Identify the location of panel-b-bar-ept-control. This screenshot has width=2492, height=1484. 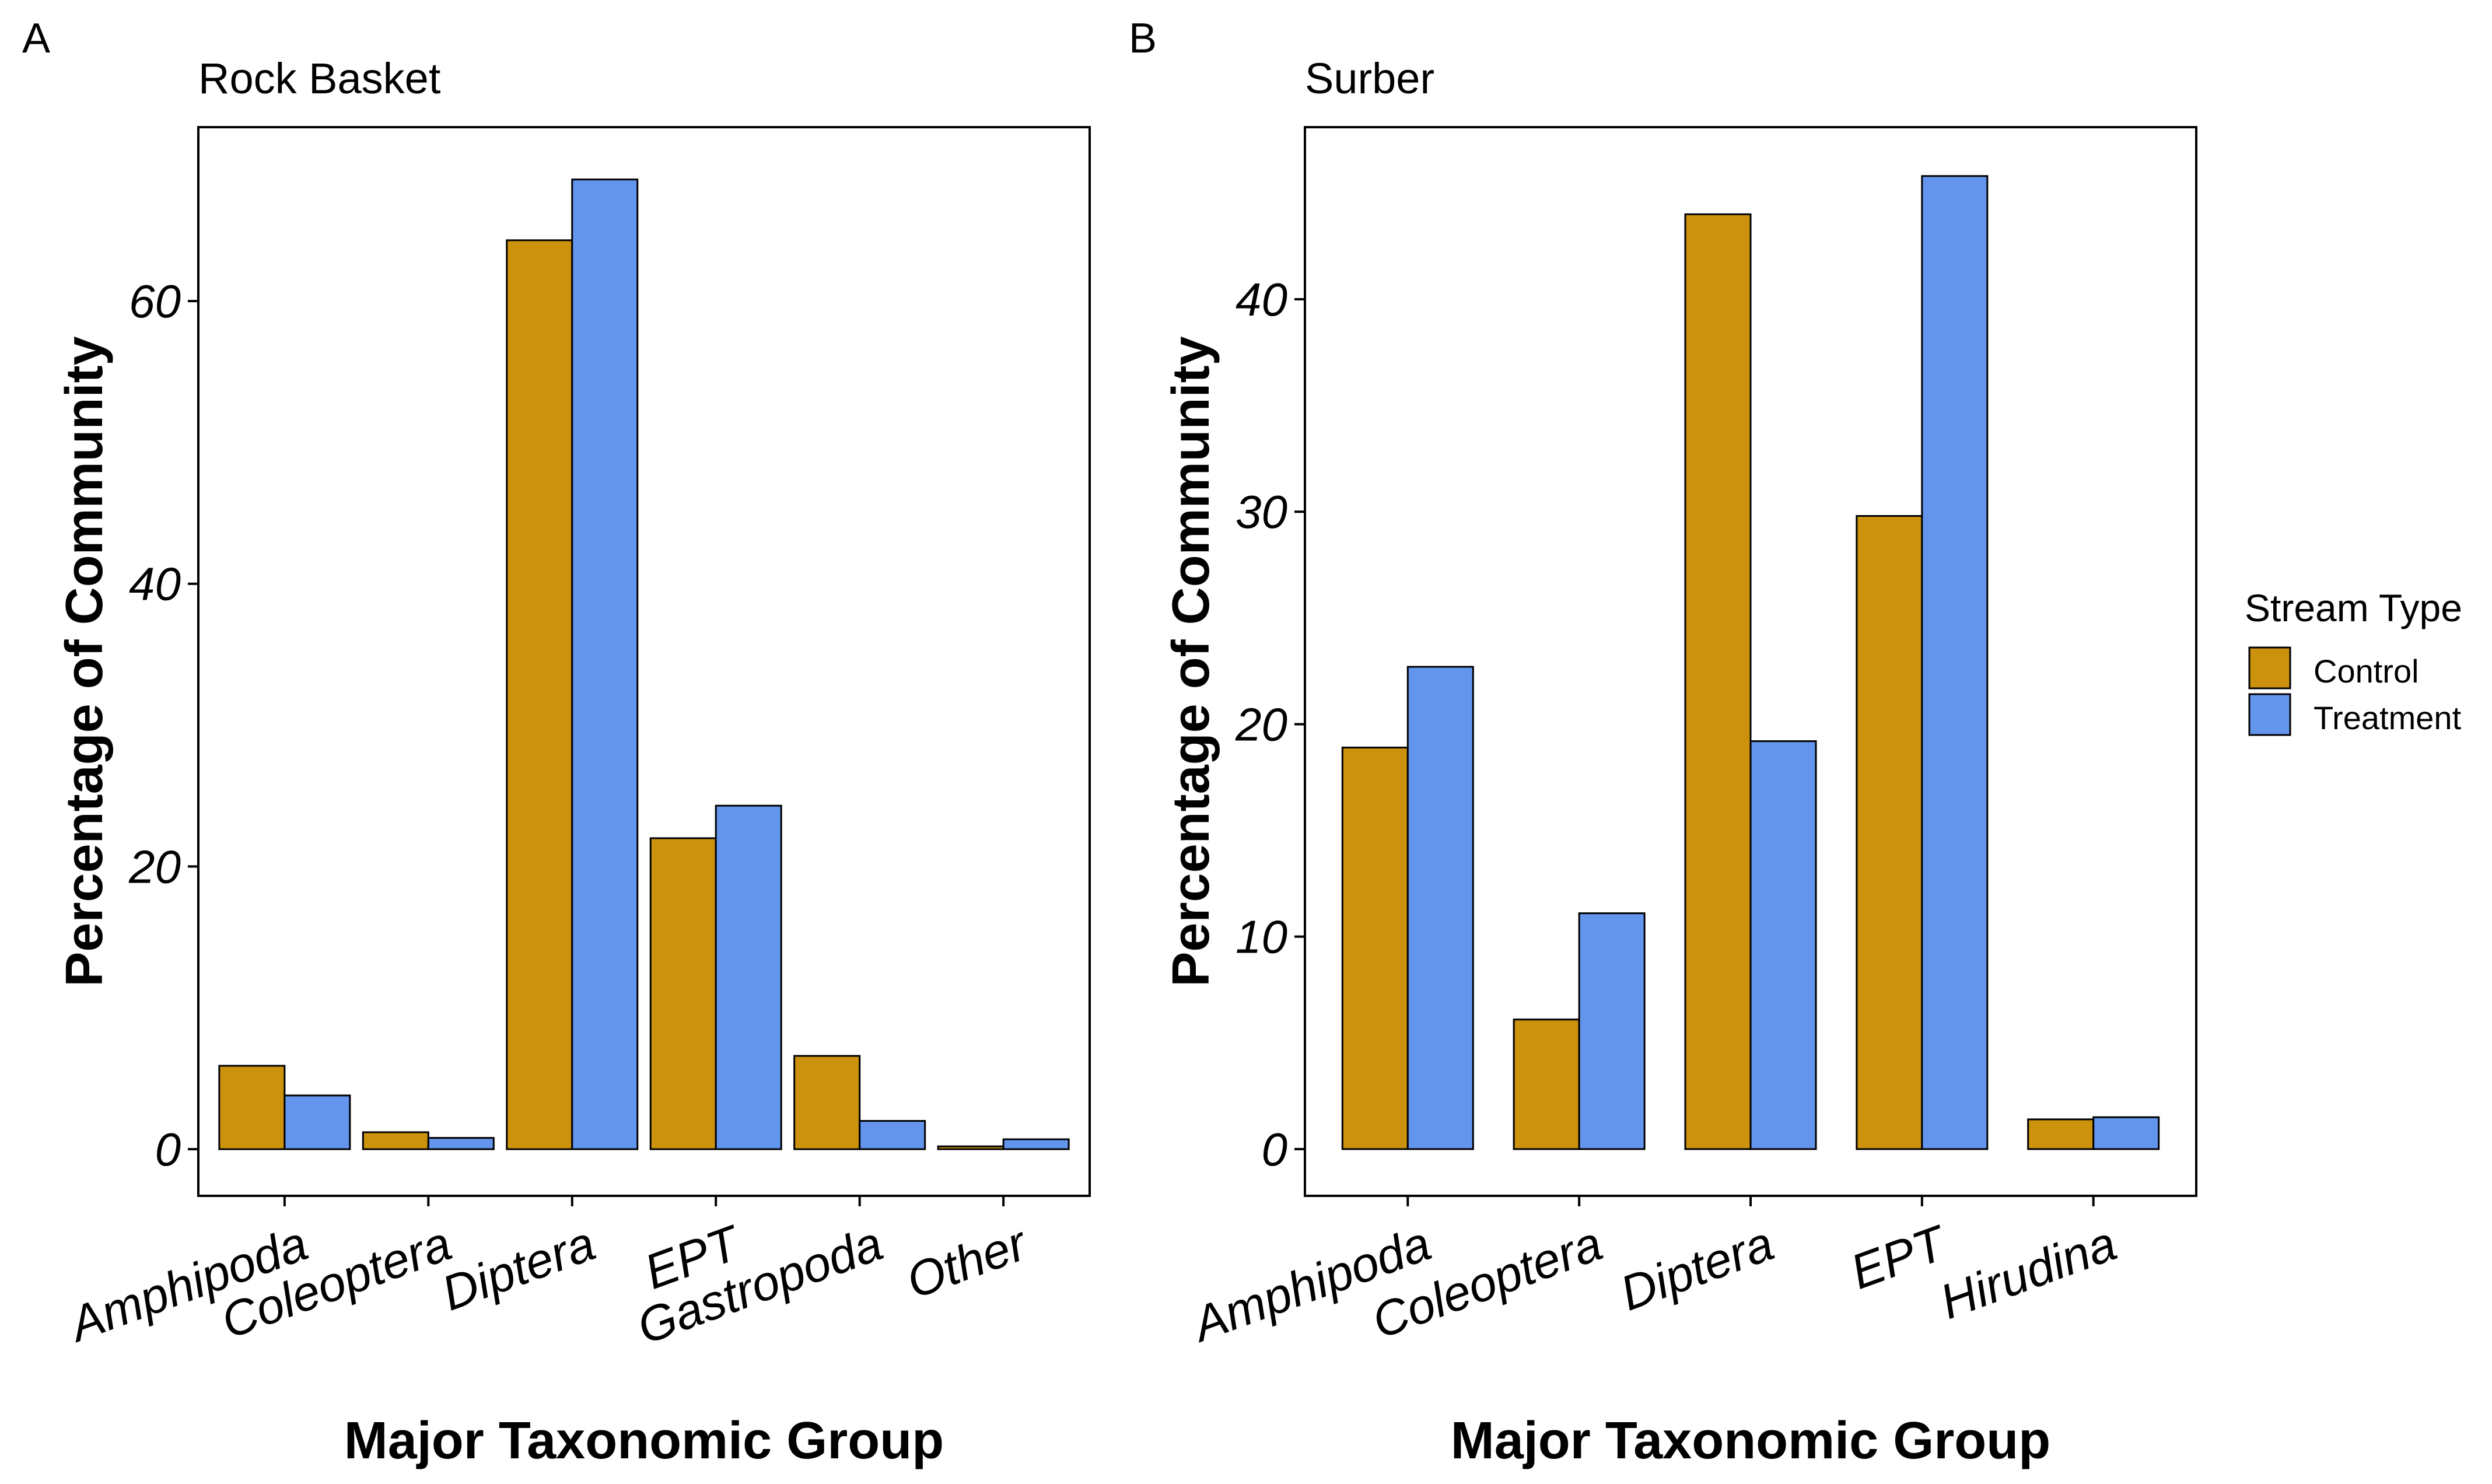
(1889, 832).